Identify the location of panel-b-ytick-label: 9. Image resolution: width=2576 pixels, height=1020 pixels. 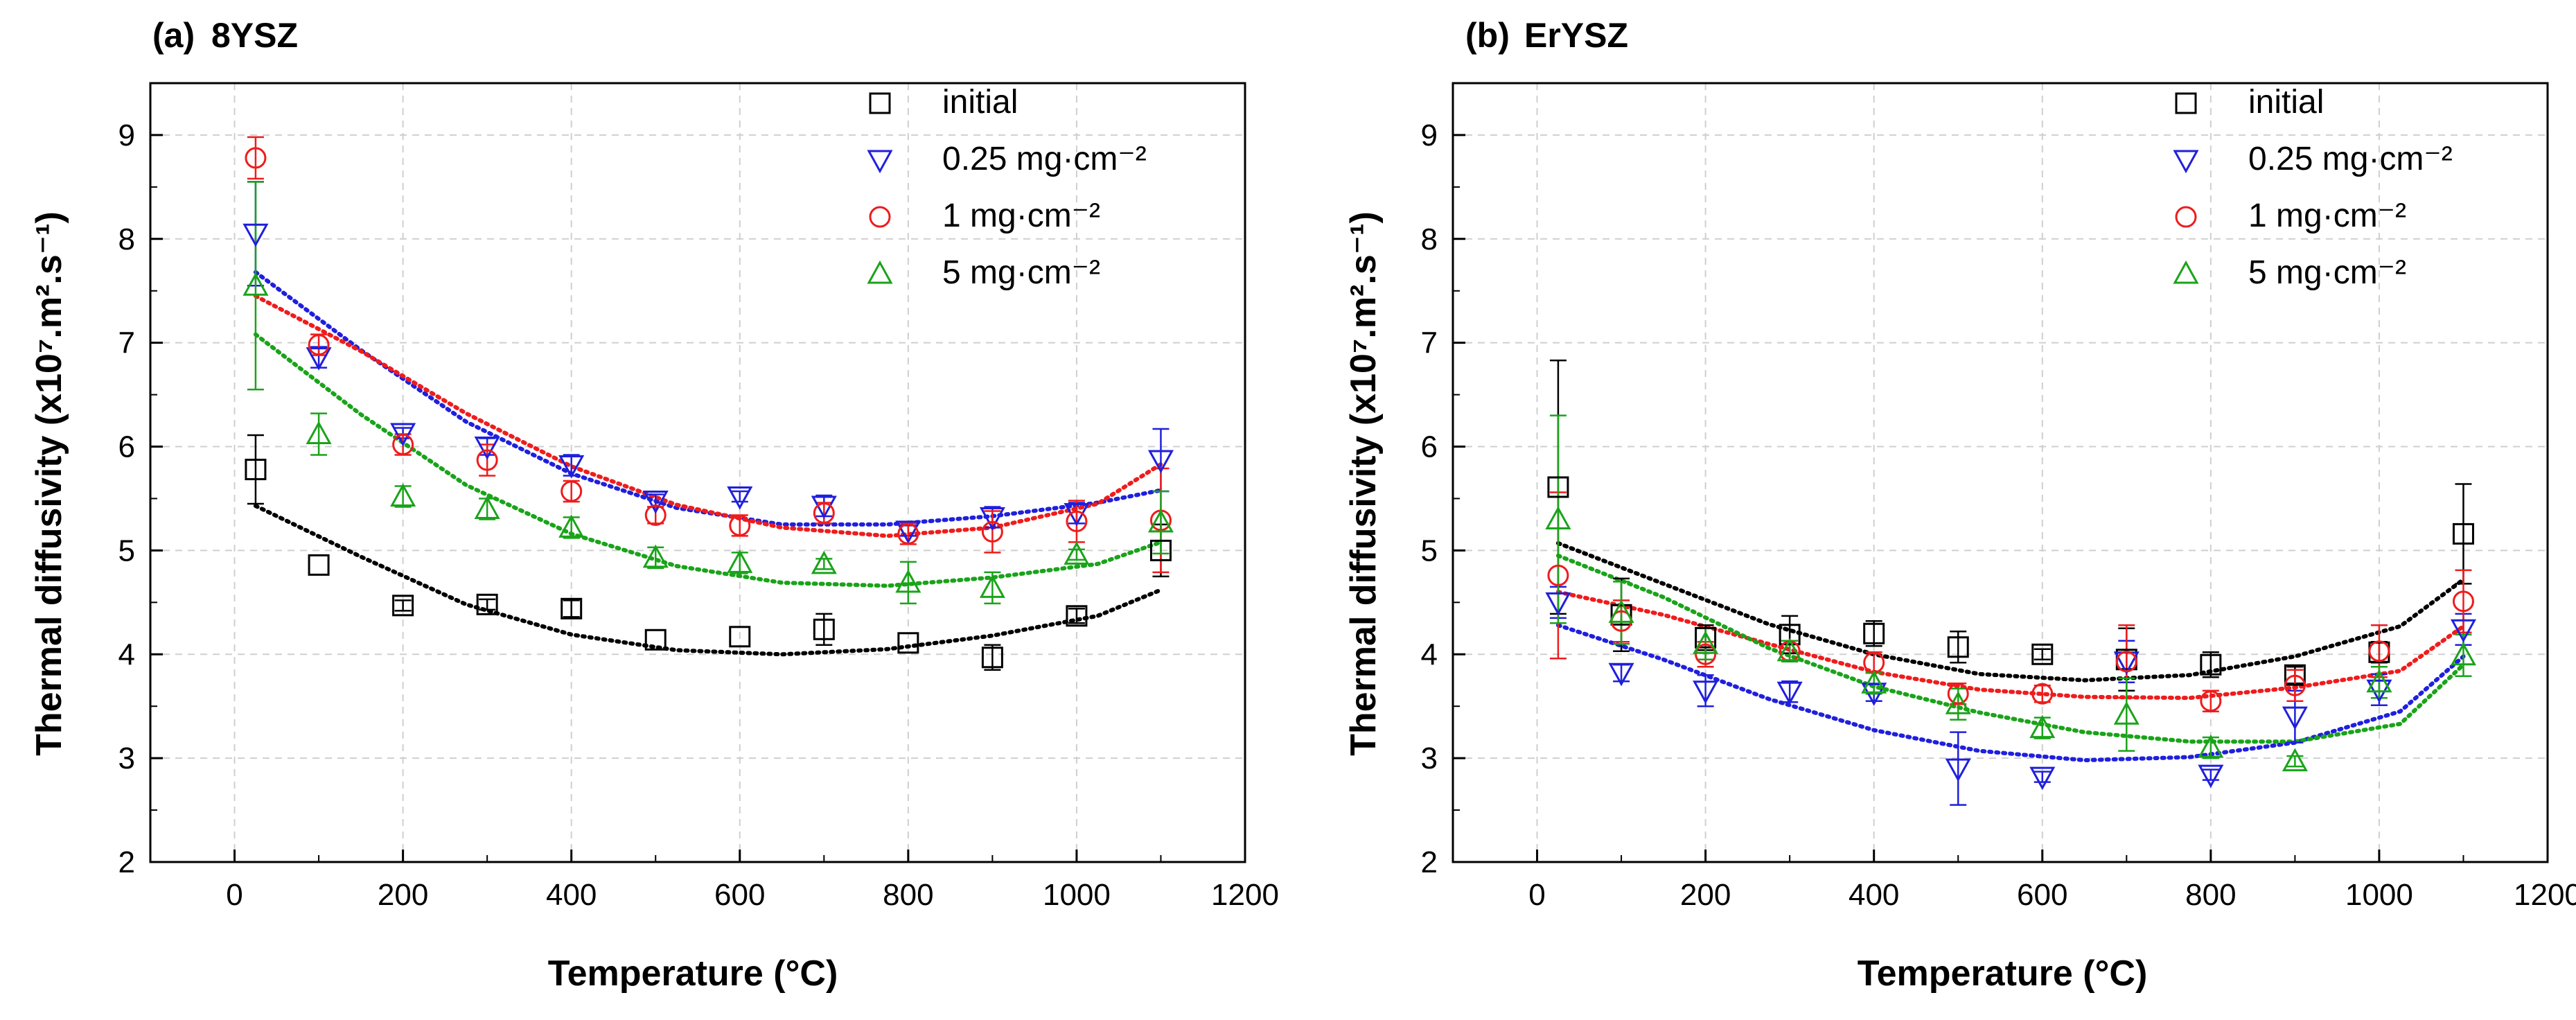
(1429, 135).